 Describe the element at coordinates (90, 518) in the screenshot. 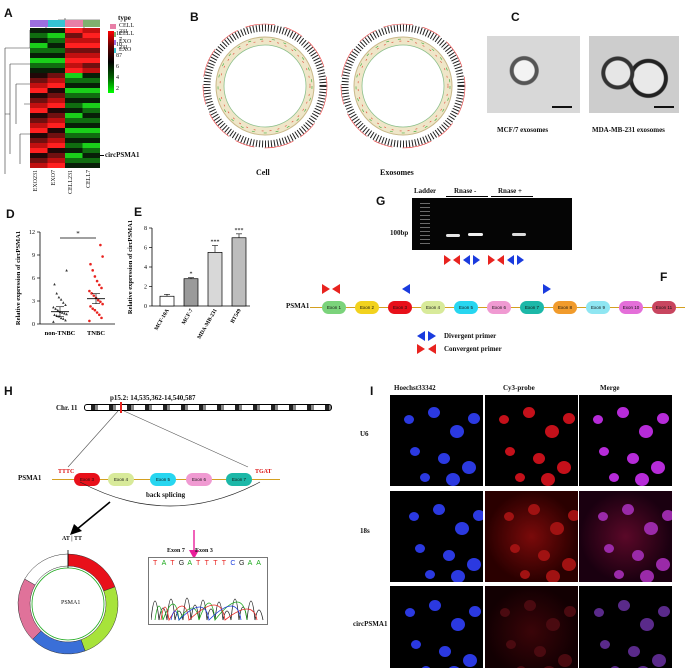

I see `arrow-to-circle` at that location.